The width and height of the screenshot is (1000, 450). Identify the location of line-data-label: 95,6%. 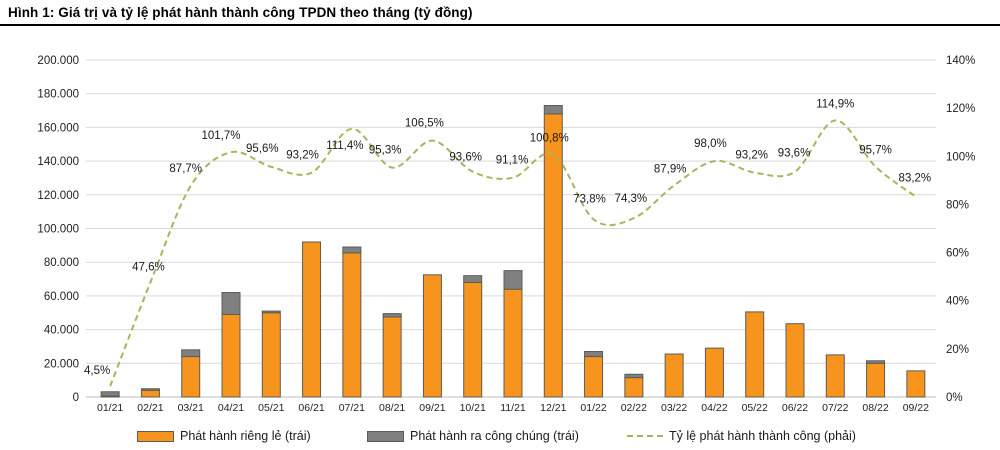
(262, 149).